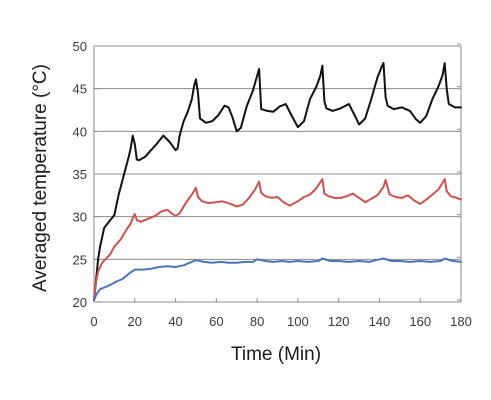 The width and height of the screenshot is (491, 400). I want to click on x-tick-label: 160, so click(420, 321).